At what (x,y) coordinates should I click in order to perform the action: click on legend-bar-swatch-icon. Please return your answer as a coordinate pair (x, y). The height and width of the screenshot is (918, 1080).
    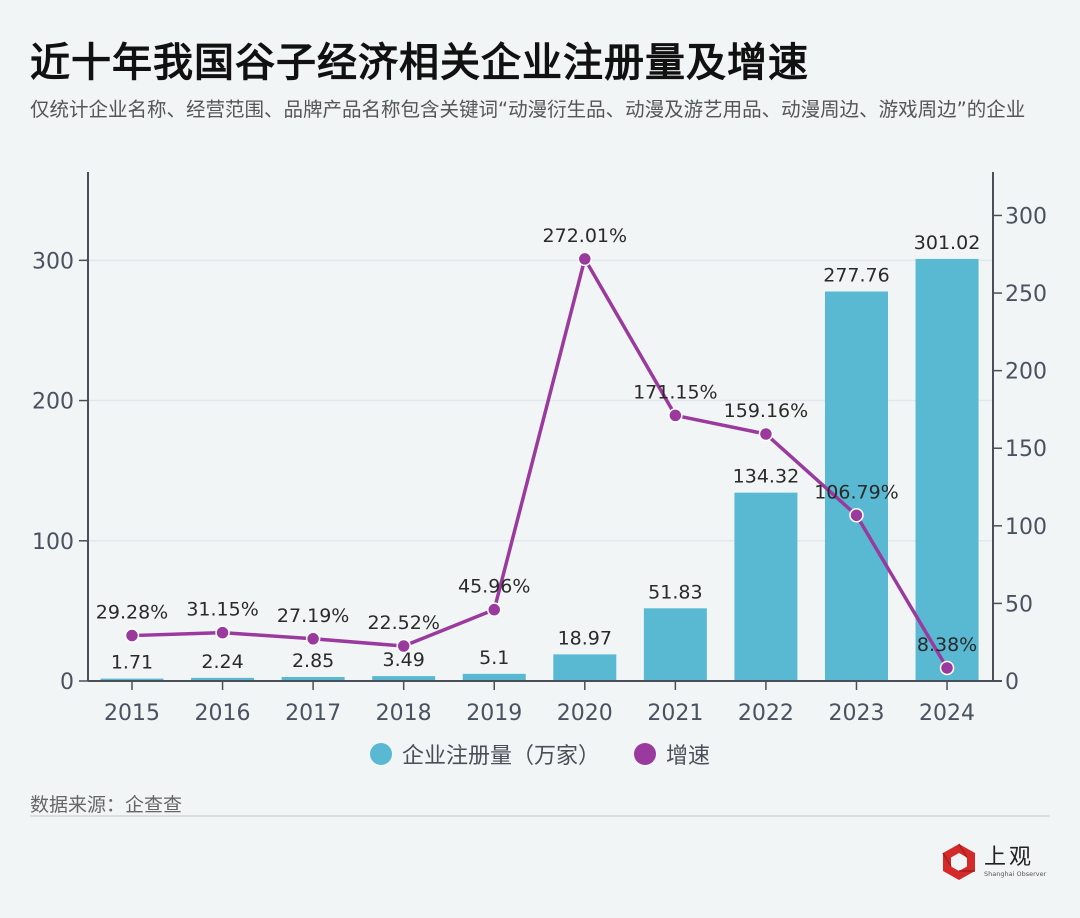
    Looking at the image, I should click on (380, 754).